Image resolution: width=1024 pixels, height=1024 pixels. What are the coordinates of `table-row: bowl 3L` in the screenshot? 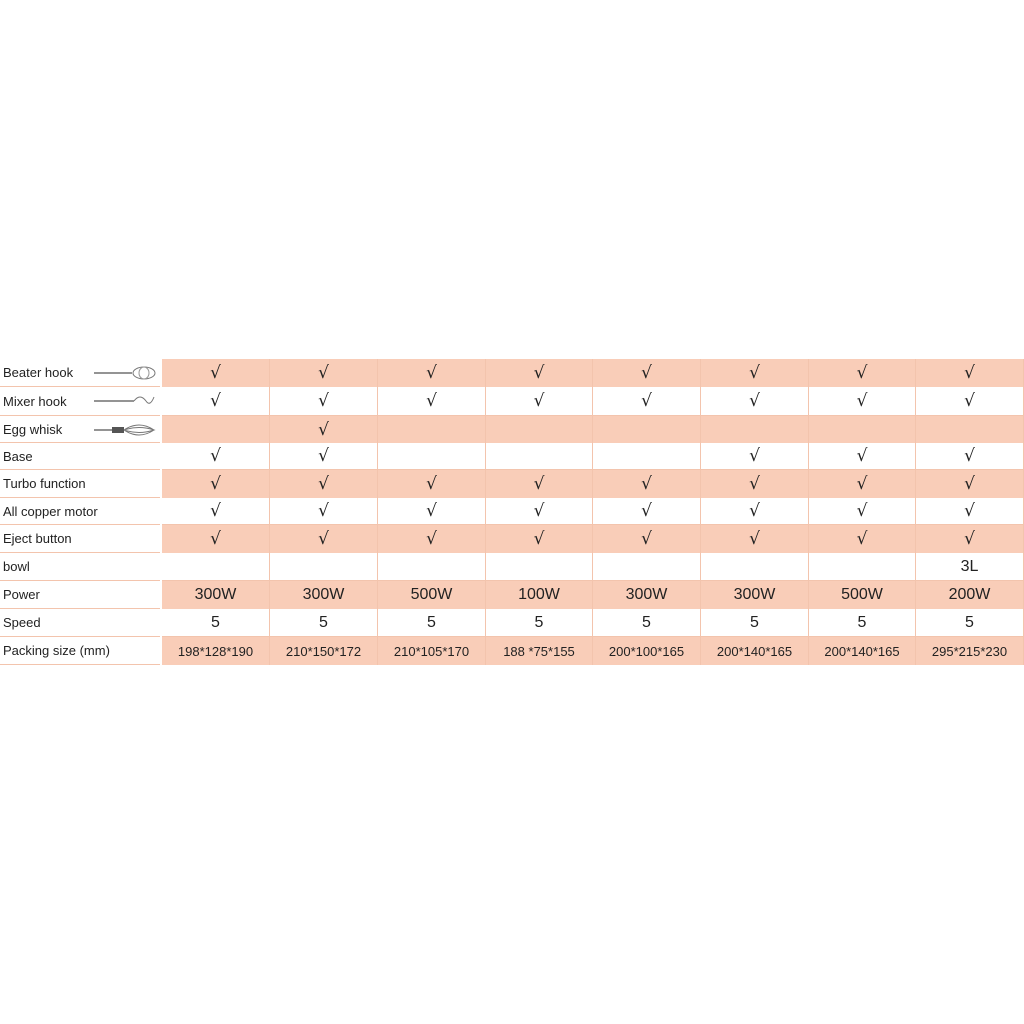 It's located at (512, 567).